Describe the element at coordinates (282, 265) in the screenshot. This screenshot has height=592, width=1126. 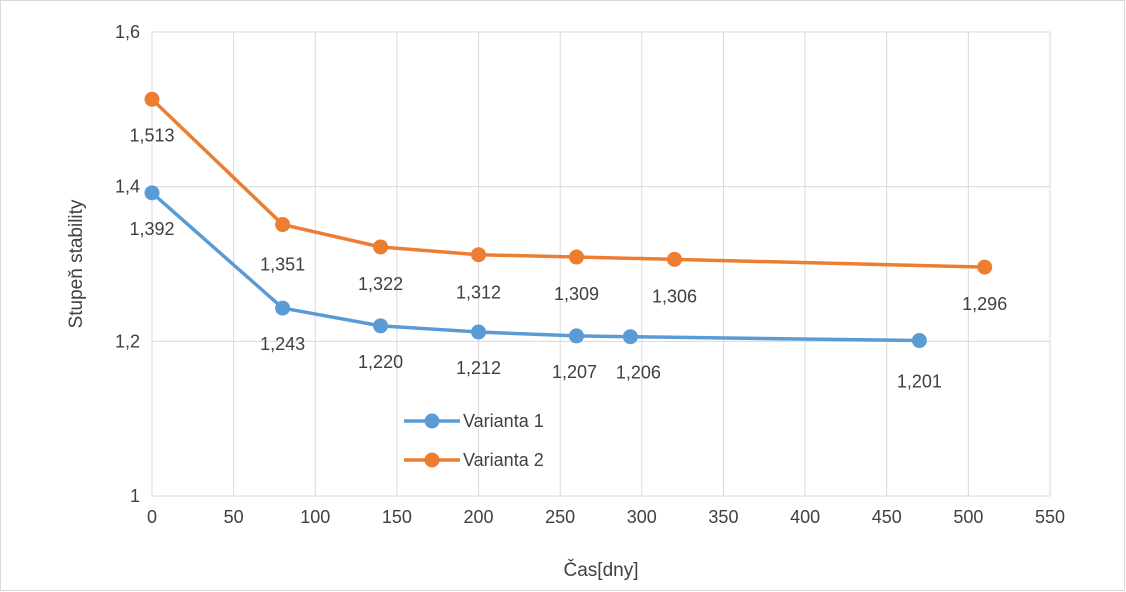
I see `data-label: 1,351` at that location.